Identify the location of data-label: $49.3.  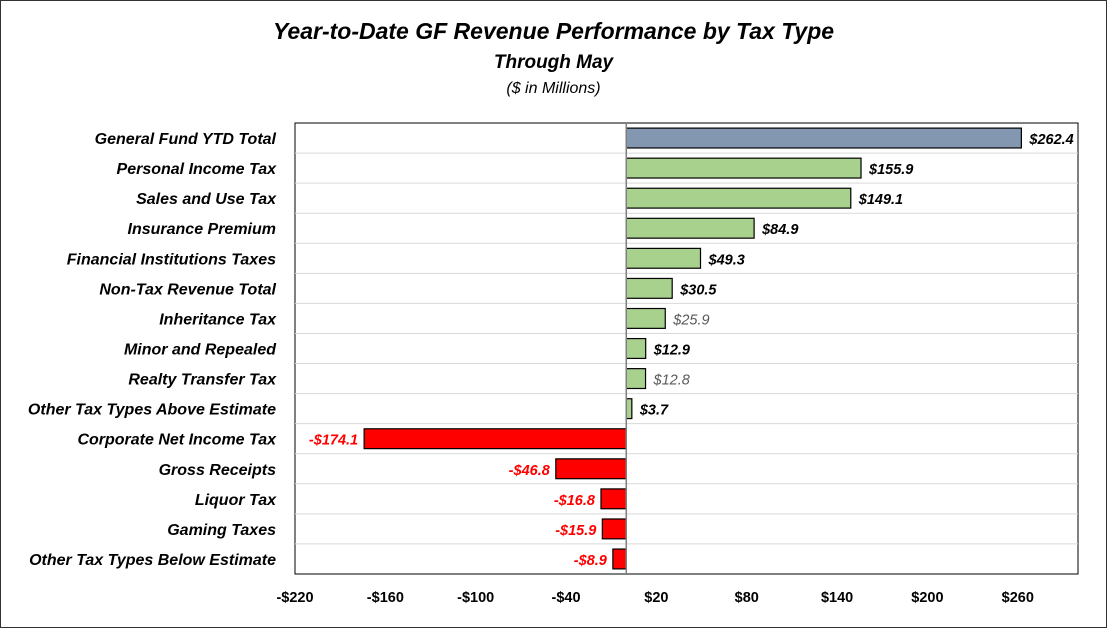
(726, 260).